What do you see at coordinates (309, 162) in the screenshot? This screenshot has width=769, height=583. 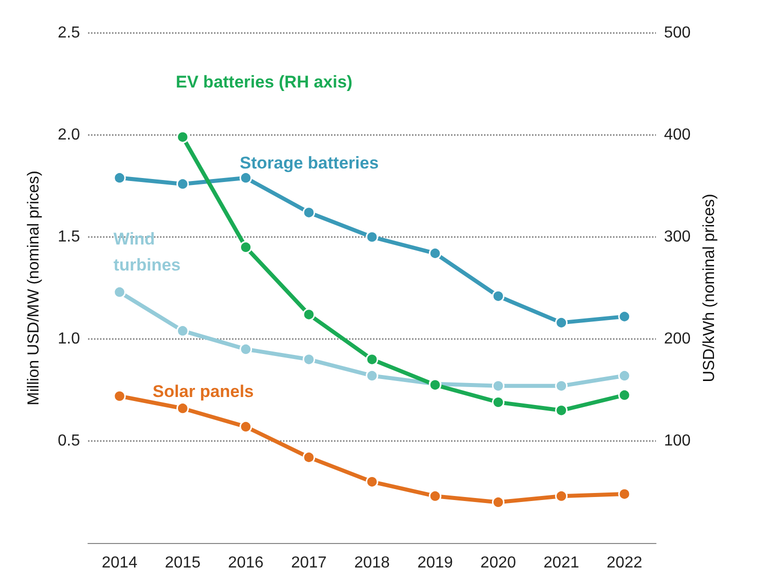 I see `series-label: Storage batteries` at bounding box center [309, 162].